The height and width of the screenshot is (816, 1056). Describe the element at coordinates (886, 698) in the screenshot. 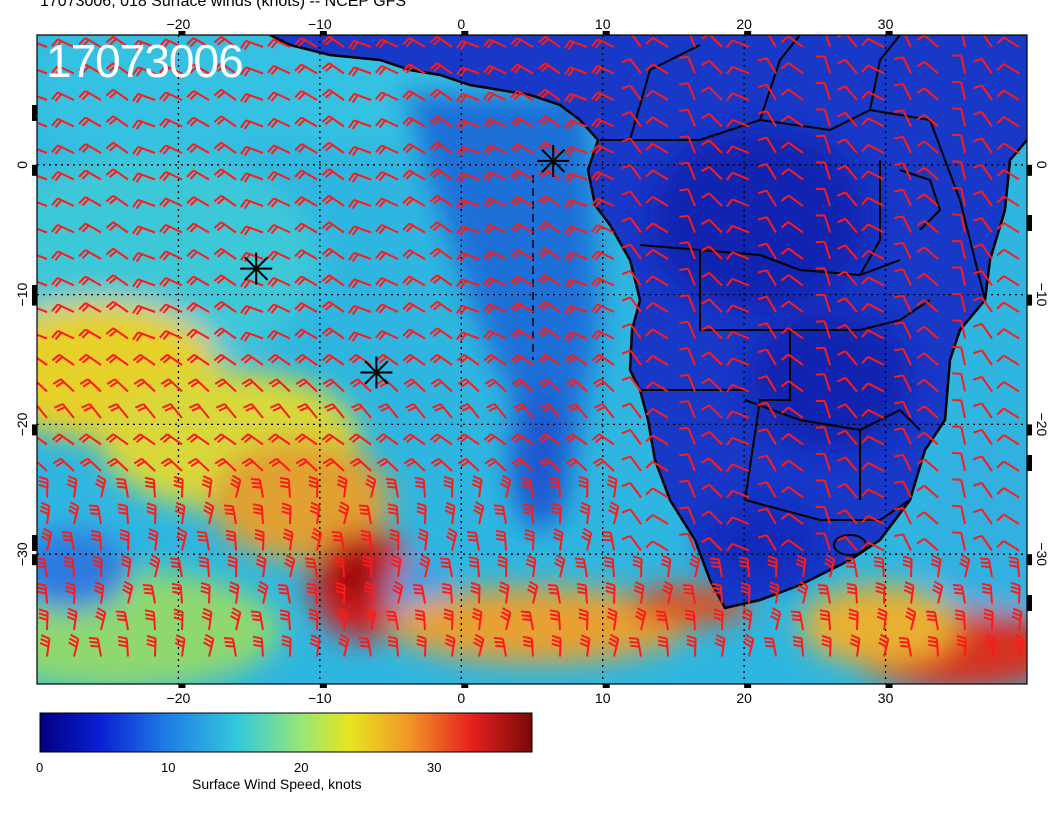

I see `lon-tick-label-bottom: 30` at that location.